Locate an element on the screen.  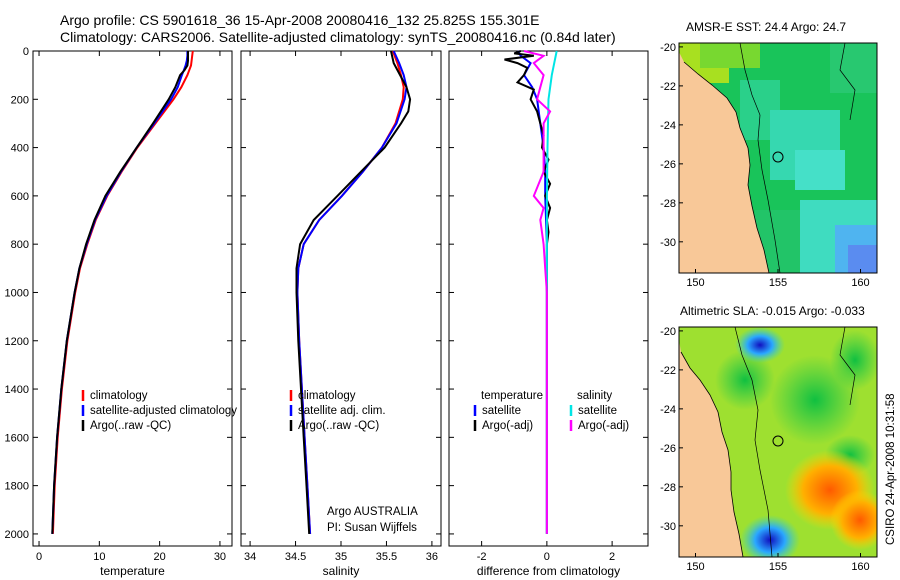
y-tick-label: 1600 is located at coordinates (17, 438).